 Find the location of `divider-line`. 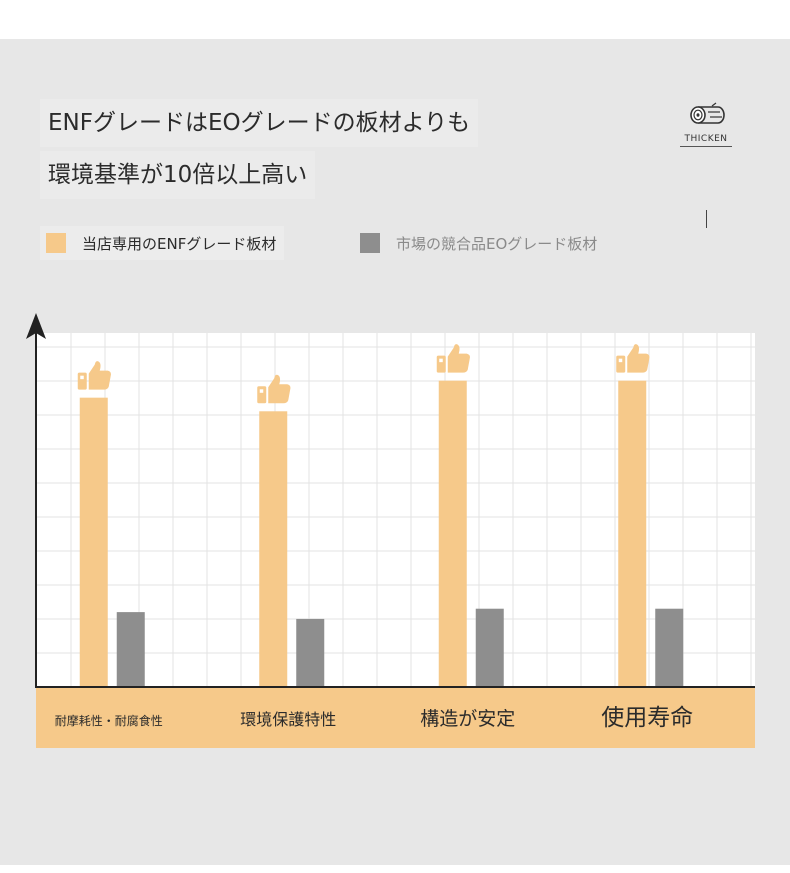

divider-line is located at coordinates (706, 219).